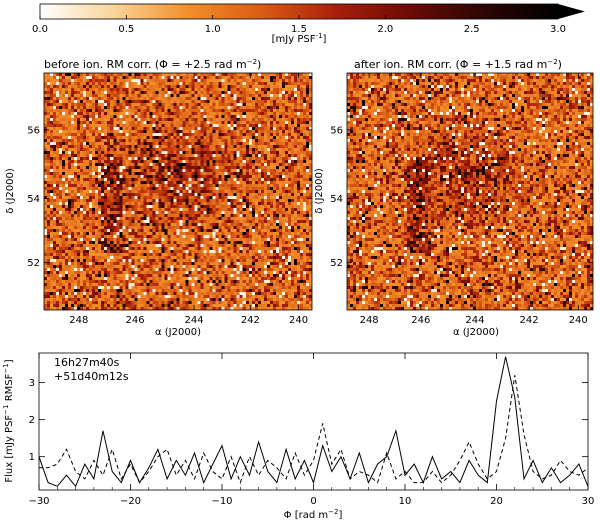  What do you see at coordinates (496, 501) in the screenshot?
I see `spectrum-x-tick-label: 20` at bounding box center [496, 501].